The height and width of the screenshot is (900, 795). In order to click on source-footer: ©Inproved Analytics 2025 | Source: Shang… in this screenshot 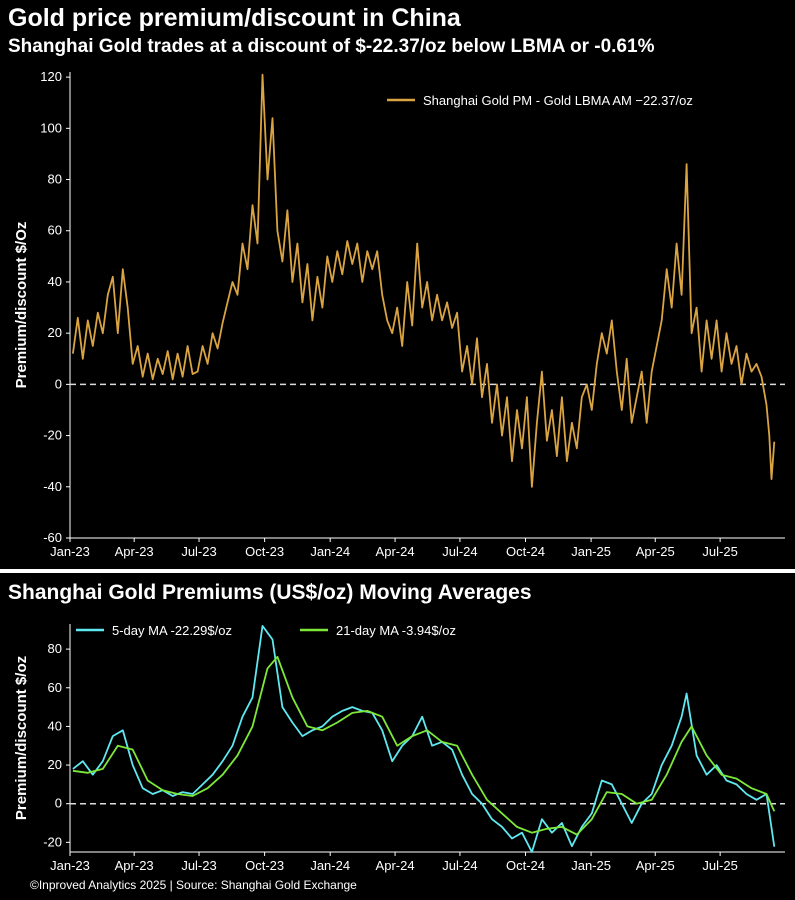, I will do `click(193, 885)`.